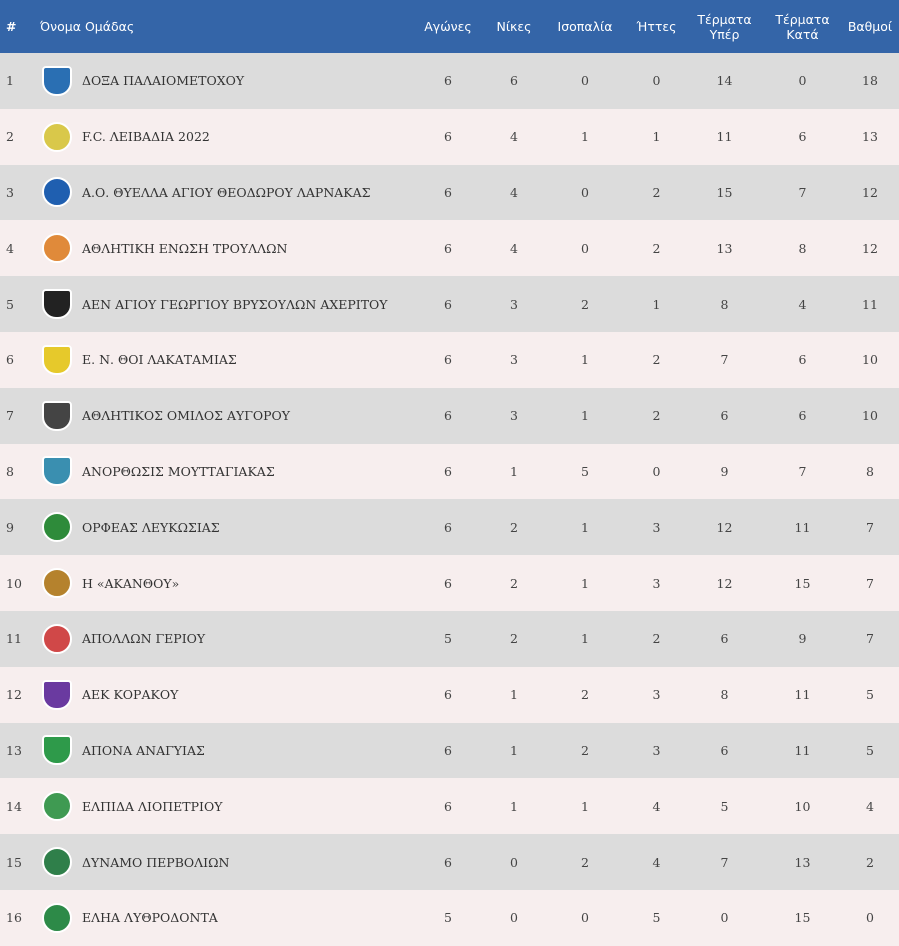 This screenshot has height=946, width=899. I want to click on team-cell: ΟΡΦΕΑΣ ΛΕΥΚΩΣΙΑΣ, so click(225, 527).